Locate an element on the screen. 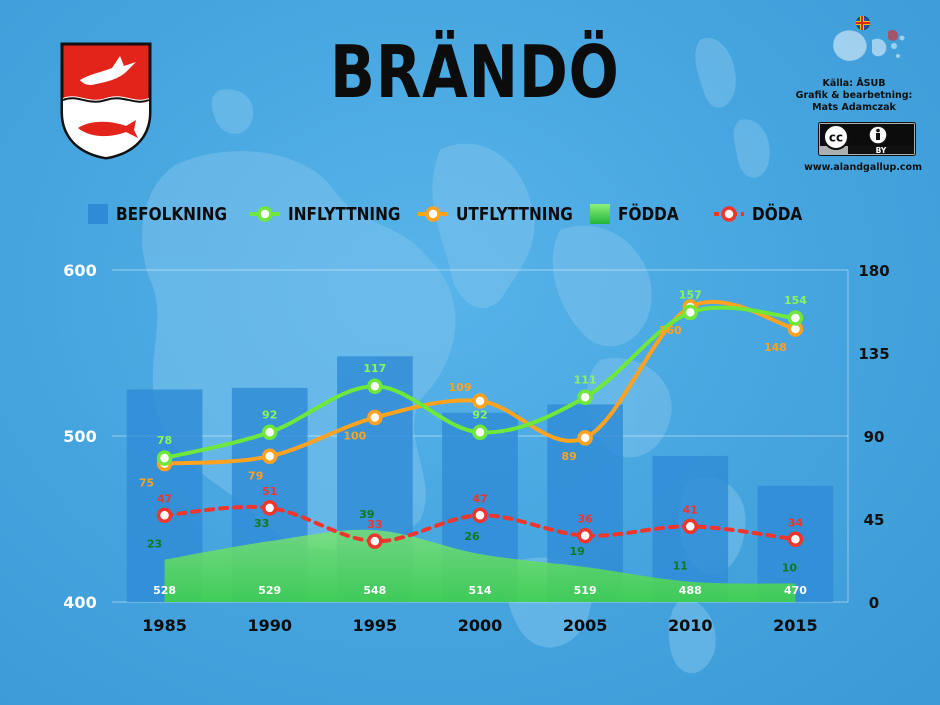 This screenshot has width=940, height=705. x-axis-label: 2005 is located at coordinates (585, 625).